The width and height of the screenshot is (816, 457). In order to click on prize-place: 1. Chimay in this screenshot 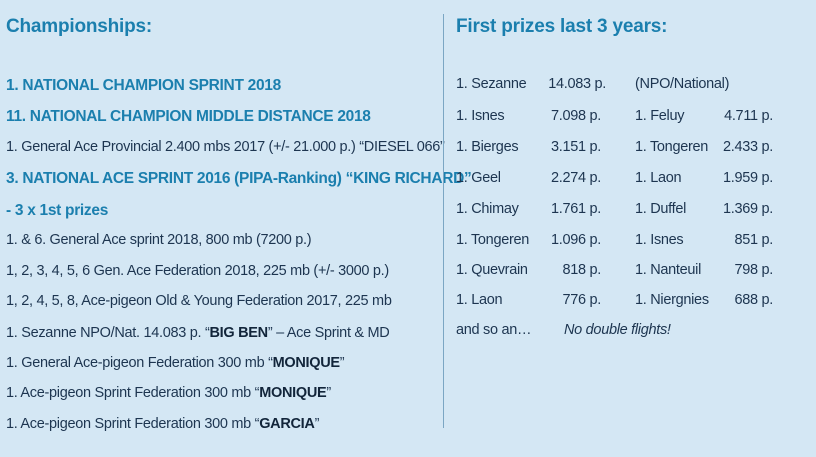, I will do `click(487, 209)`.